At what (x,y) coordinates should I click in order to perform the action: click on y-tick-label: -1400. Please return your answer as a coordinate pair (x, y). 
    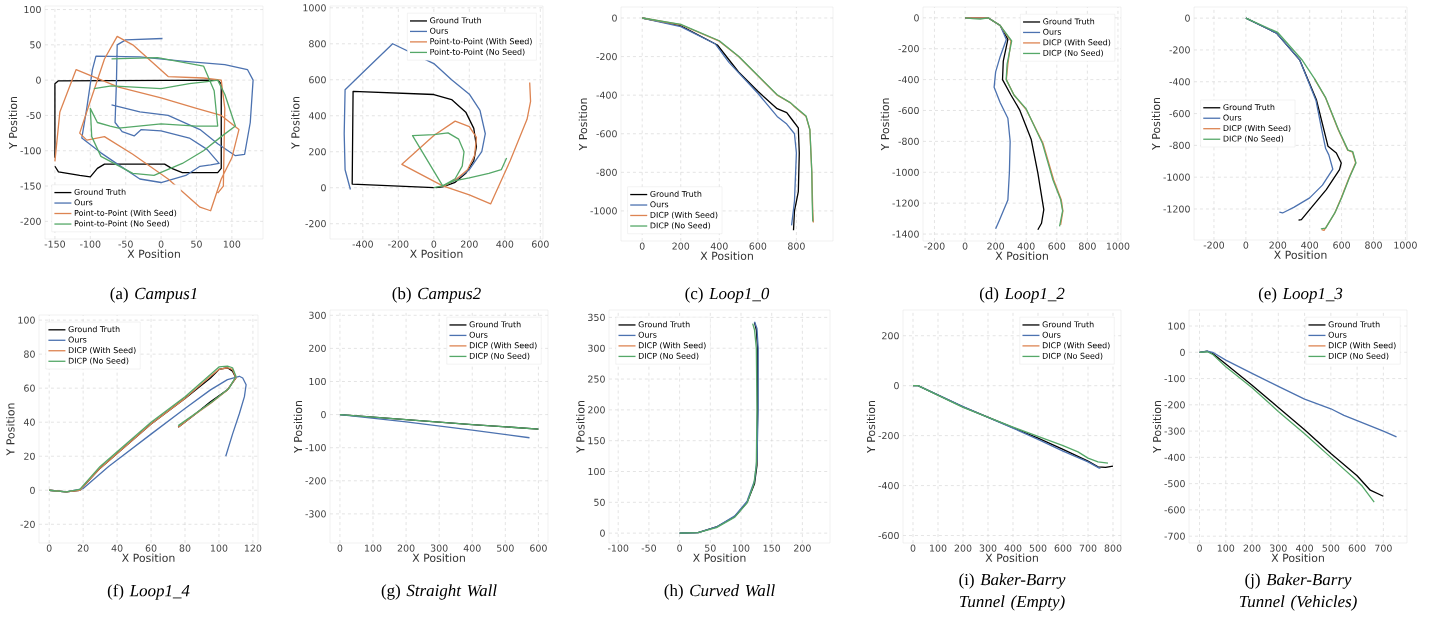
    Looking at the image, I should click on (905, 234).